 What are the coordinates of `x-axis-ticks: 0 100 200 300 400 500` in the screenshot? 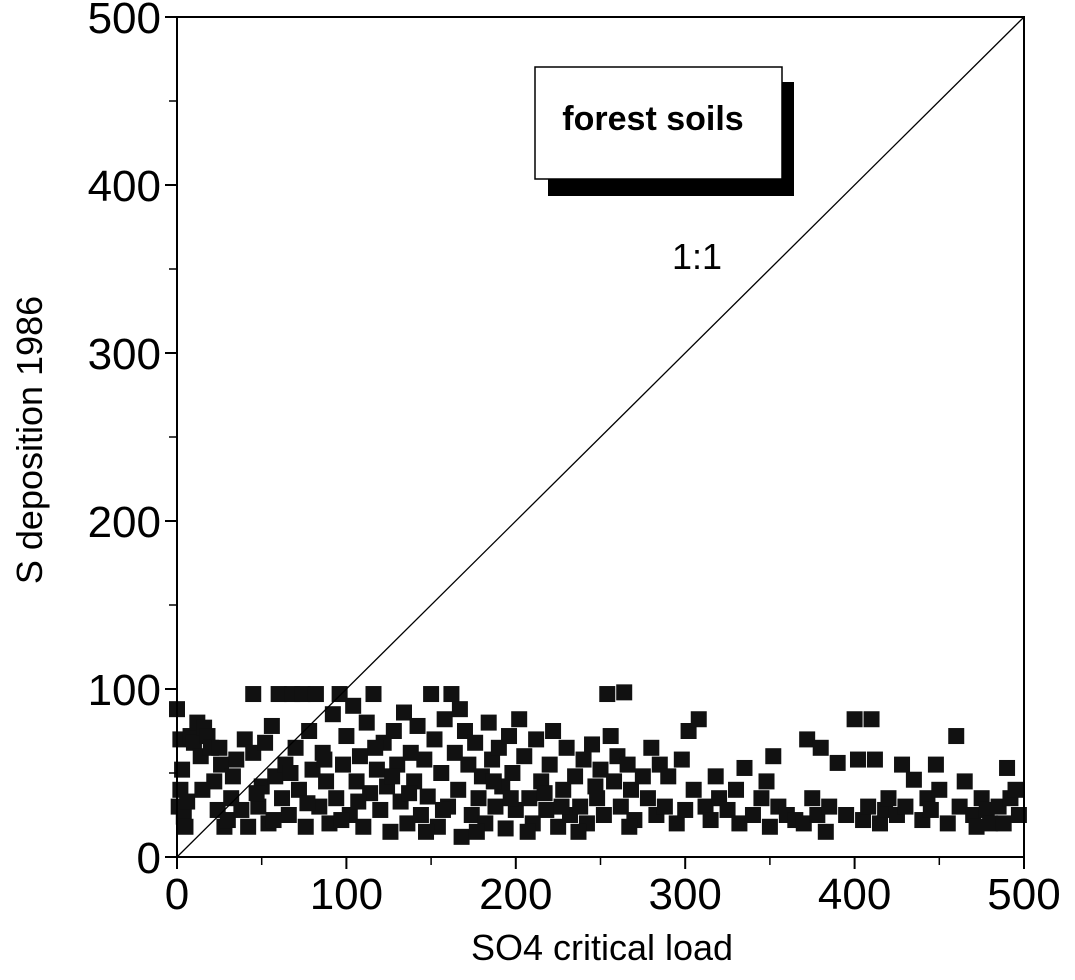 It's located at (613, 888).